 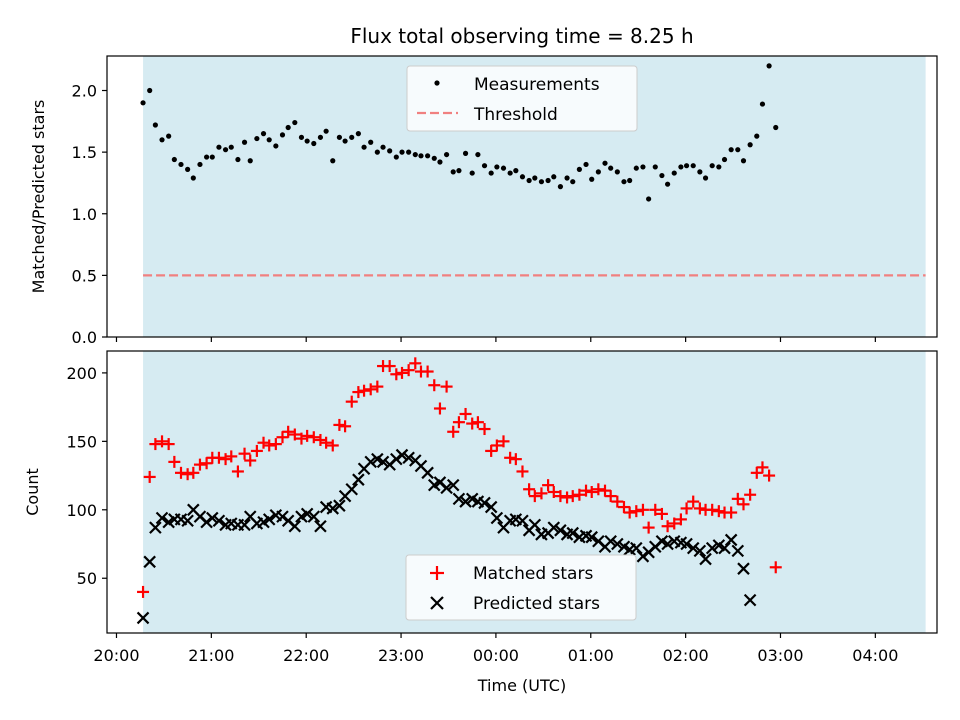 I want to click on y-tick-label: 100, so click(x=81, y=510).